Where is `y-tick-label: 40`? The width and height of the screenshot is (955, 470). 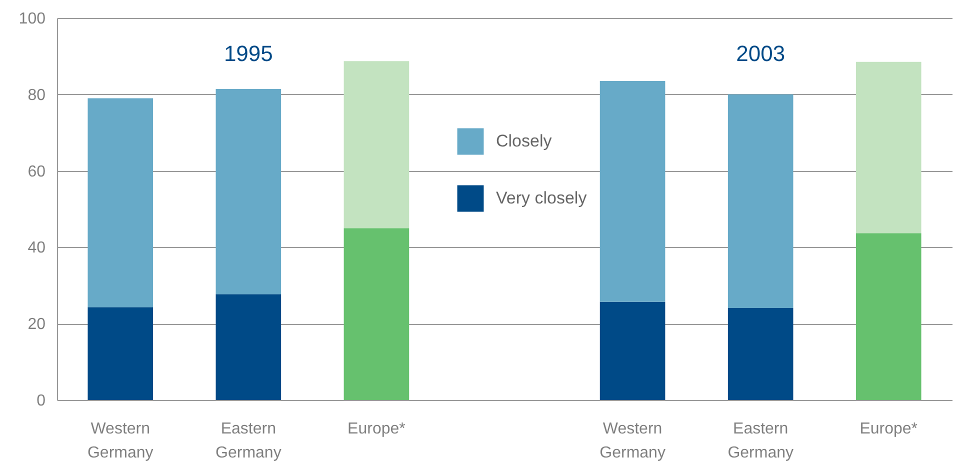
y-tick-label: 40 is located at coordinates (37, 248).